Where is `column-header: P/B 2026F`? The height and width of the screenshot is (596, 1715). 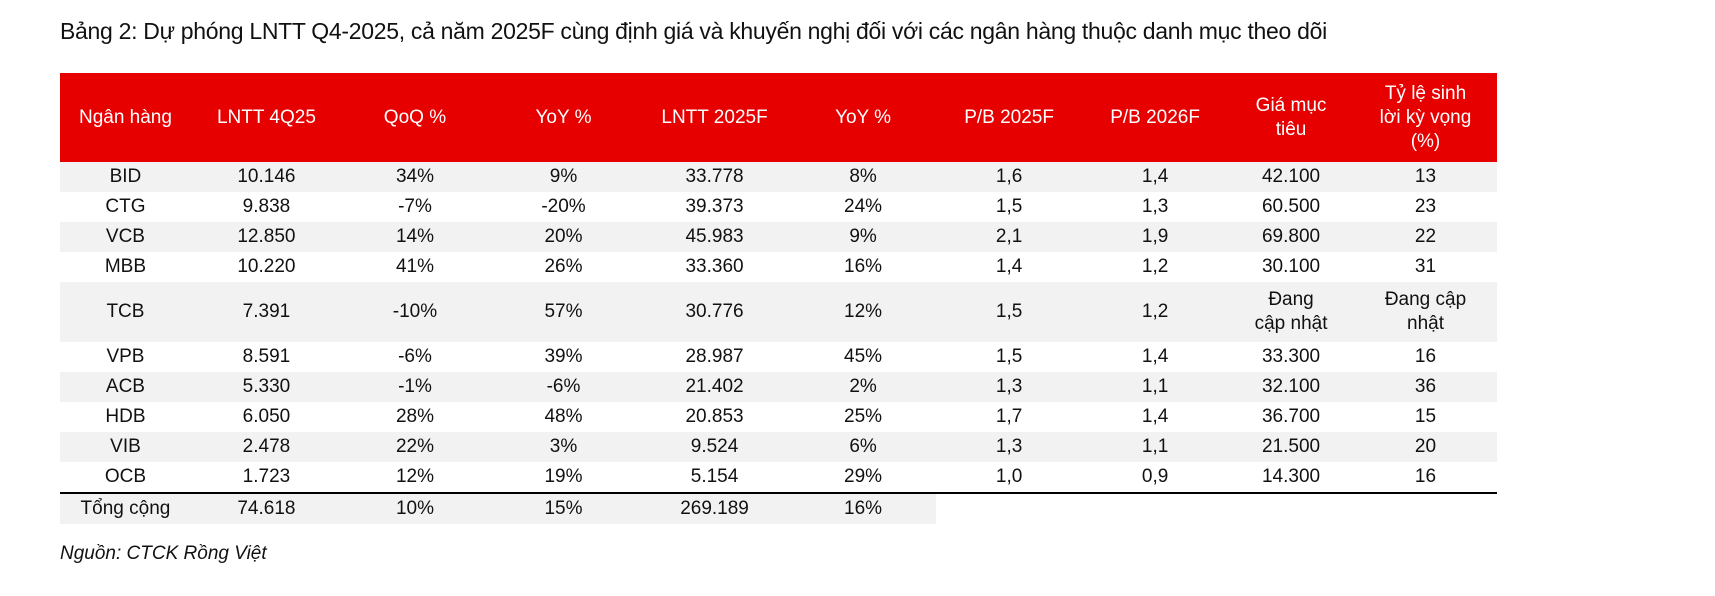
column-header: P/B 2026F is located at coordinates (1155, 117).